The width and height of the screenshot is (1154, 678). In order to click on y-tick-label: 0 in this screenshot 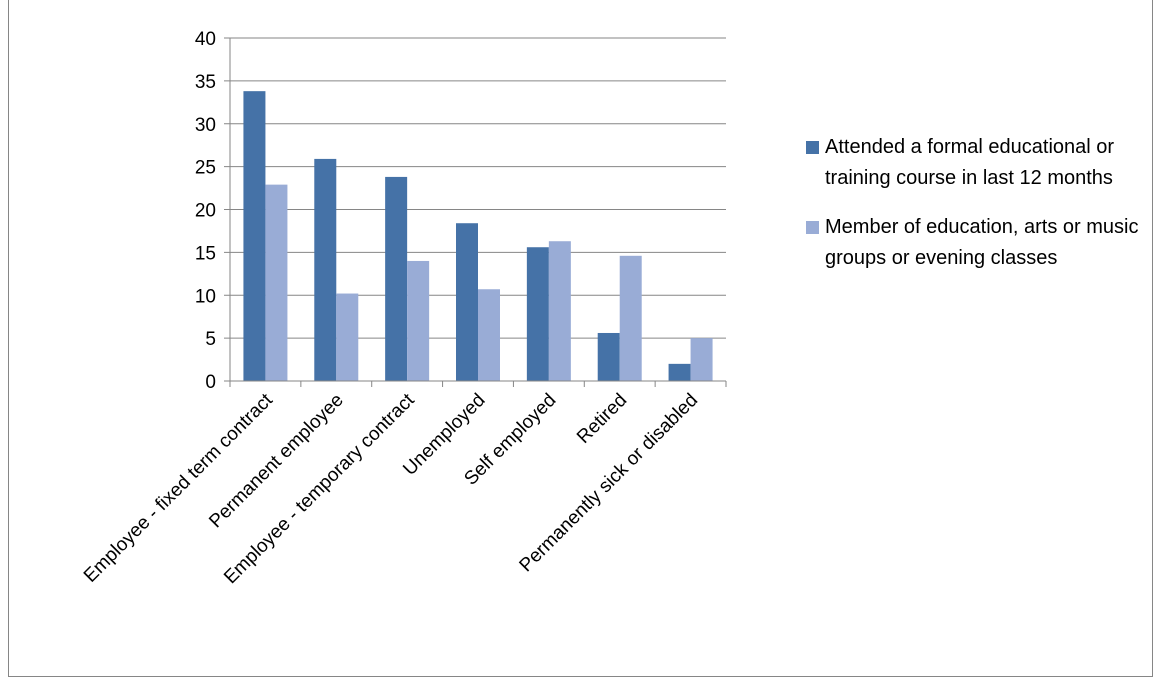, I will do `click(210, 382)`.